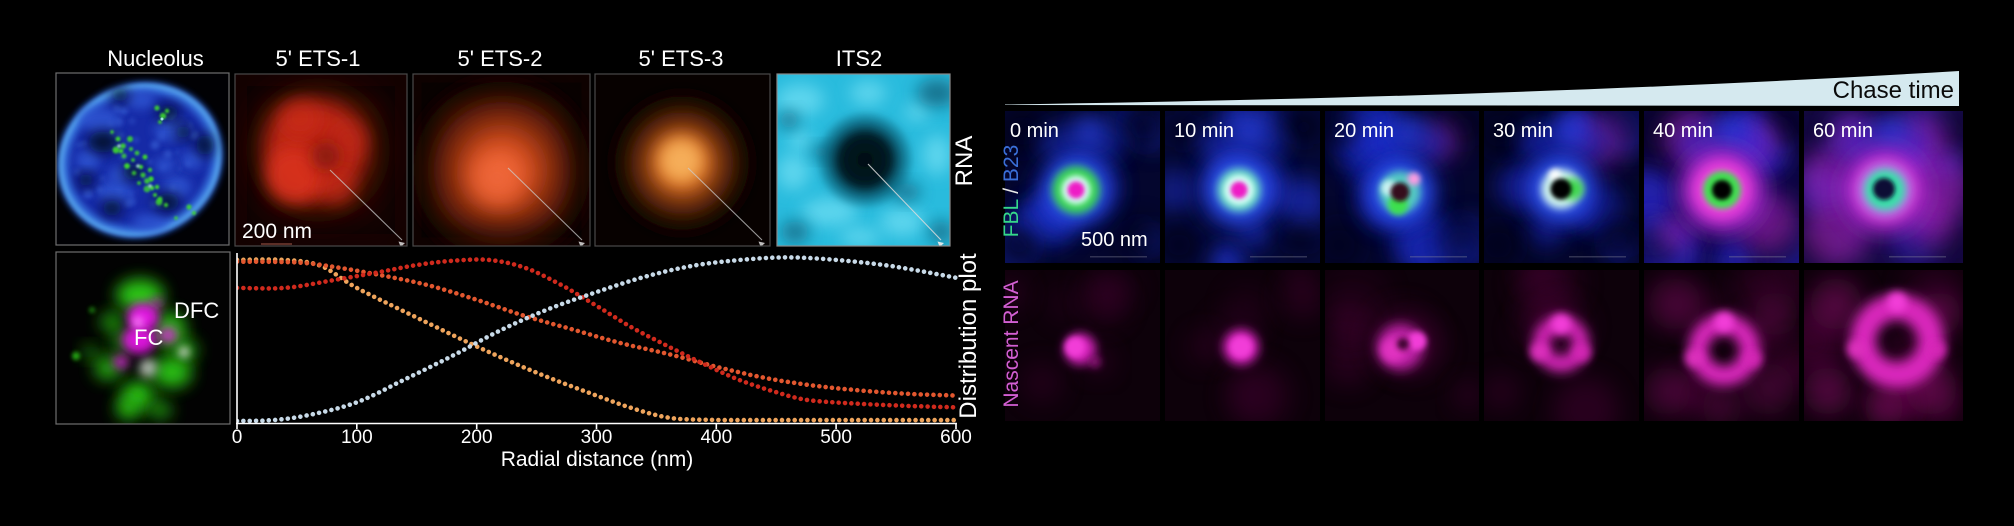 This screenshot has height=526, width=2014. What do you see at coordinates (597, 437) in the screenshot?
I see `svg-text: 300` at bounding box center [597, 437].